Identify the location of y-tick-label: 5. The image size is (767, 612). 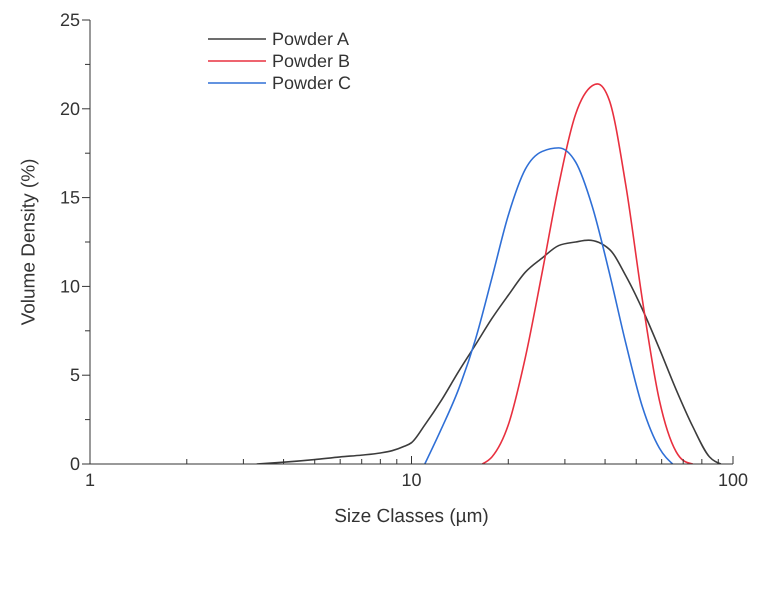
(75, 375).